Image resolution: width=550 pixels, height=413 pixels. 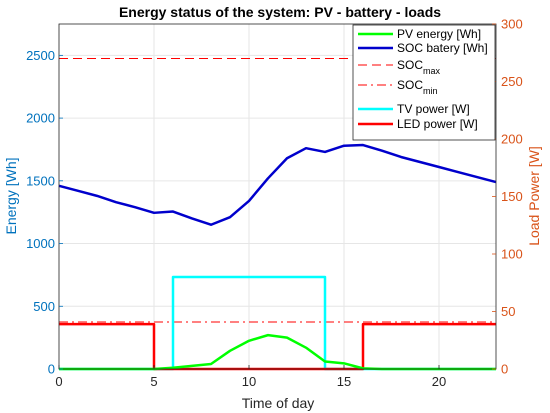 I want to click on legend-label-soc-batery-wh: SOC batery [Wh], so click(x=442, y=48).